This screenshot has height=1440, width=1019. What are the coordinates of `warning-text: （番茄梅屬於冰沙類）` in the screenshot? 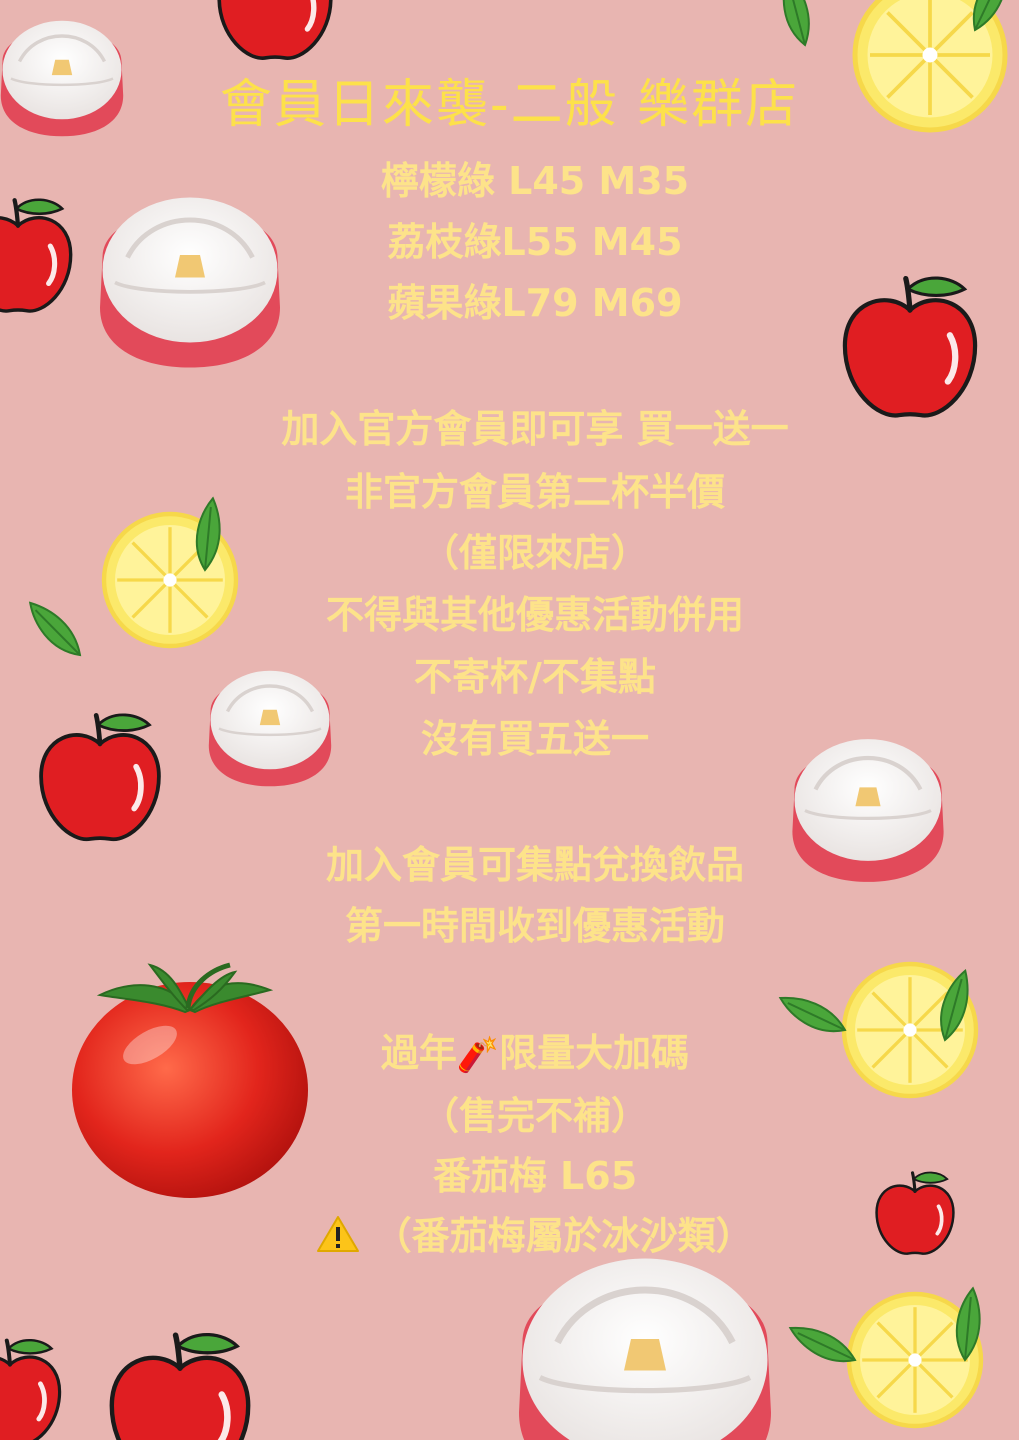 It's located at (563, 1236).